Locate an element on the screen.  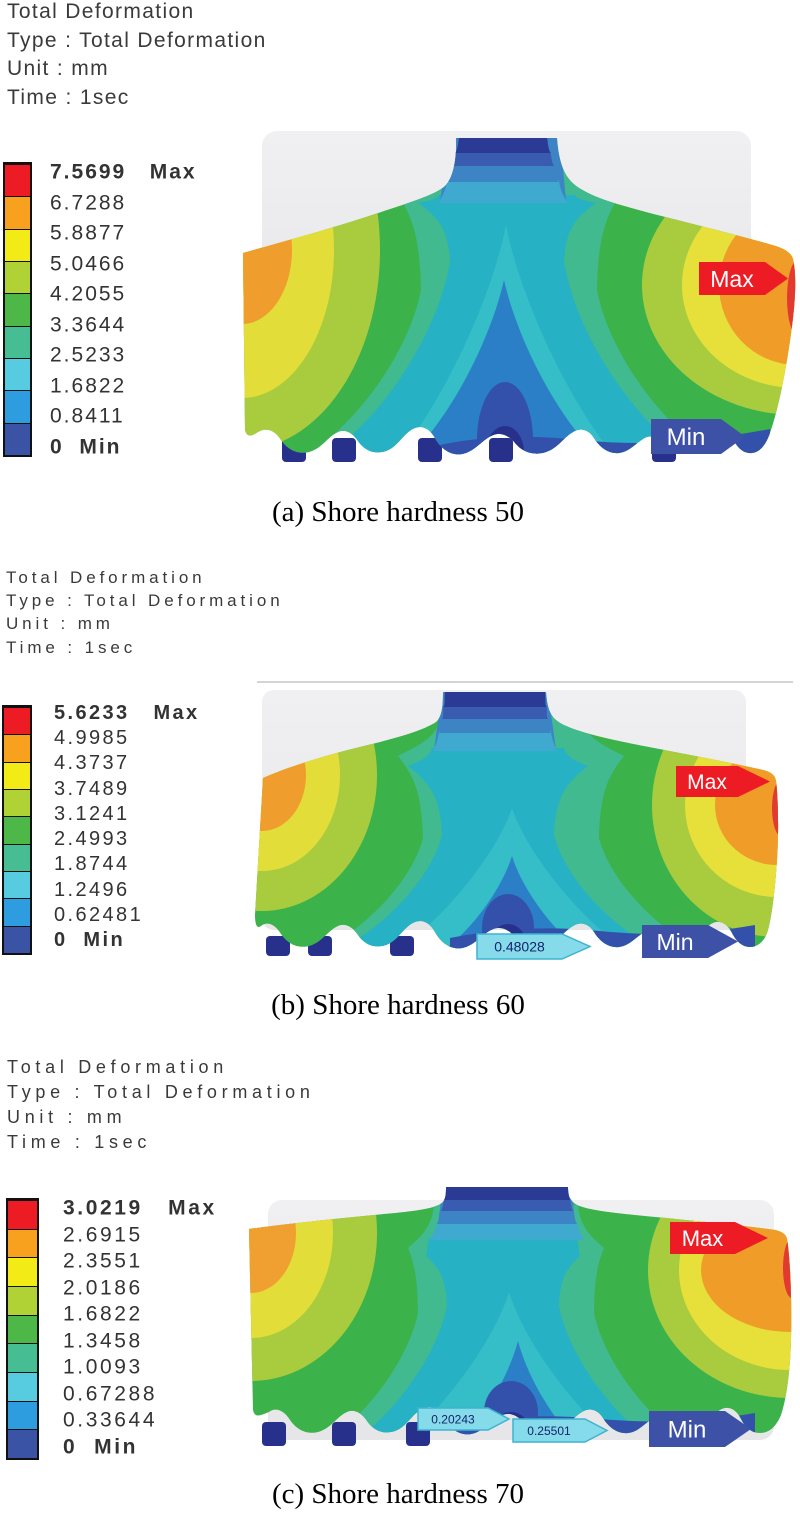
svg-text: 0.20243 is located at coordinates (453, 1419).